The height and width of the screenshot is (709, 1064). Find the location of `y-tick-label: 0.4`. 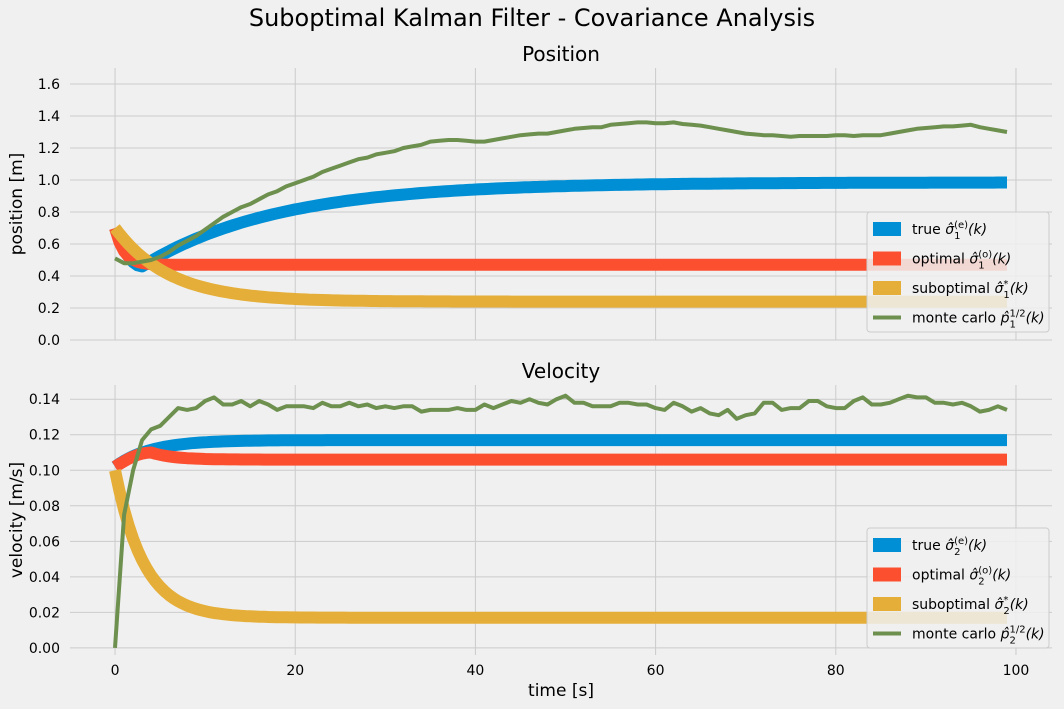

y-tick-label: 0.4 is located at coordinates (49, 277).